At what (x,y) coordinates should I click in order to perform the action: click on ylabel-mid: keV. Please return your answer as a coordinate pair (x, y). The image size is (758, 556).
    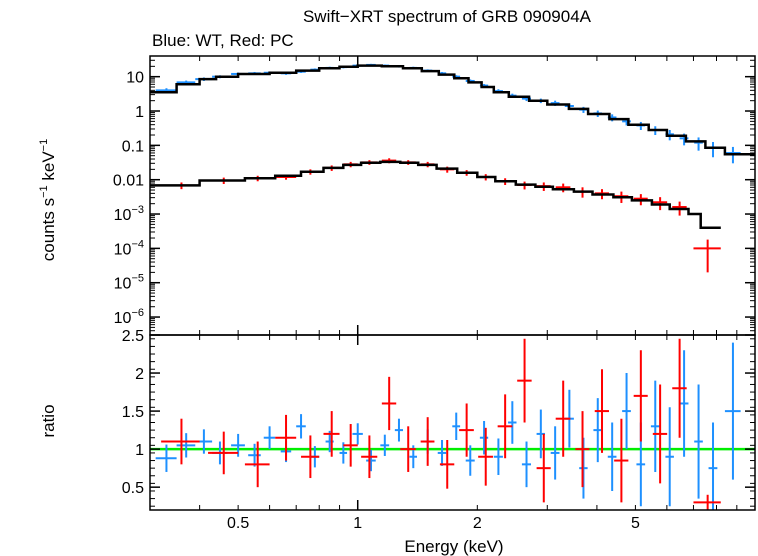
    Looking at the image, I should click on (48, 168).